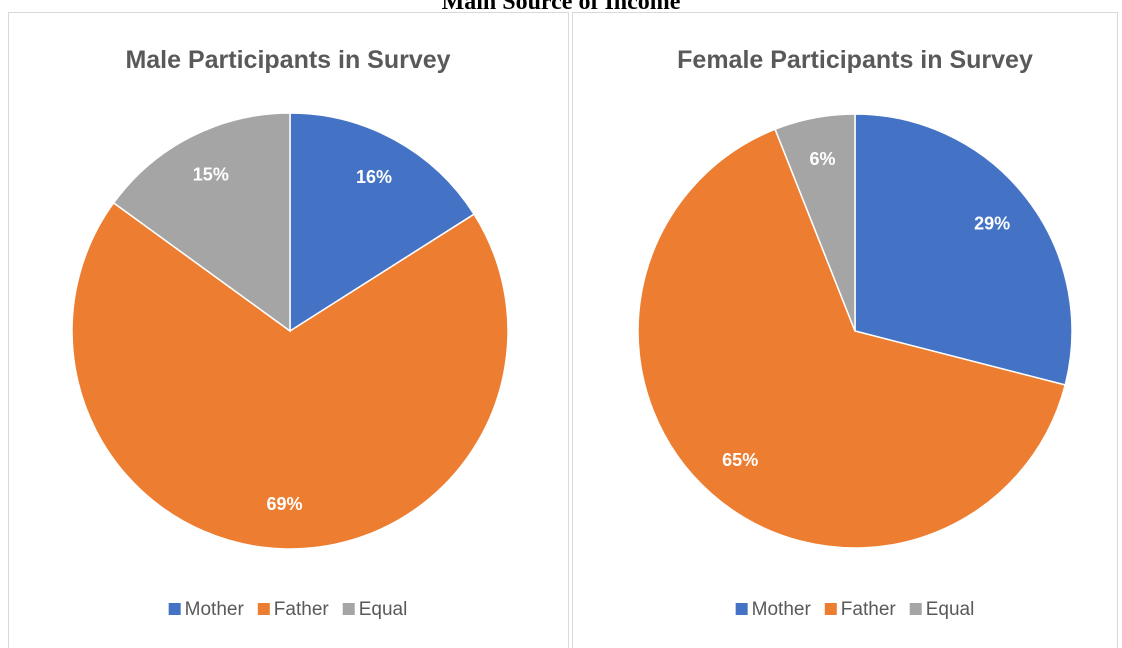 This screenshot has height=648, width=1122. Describe the element at coordinates (992, 223) in the screenshot. I see `data-label: 29%` at that location.